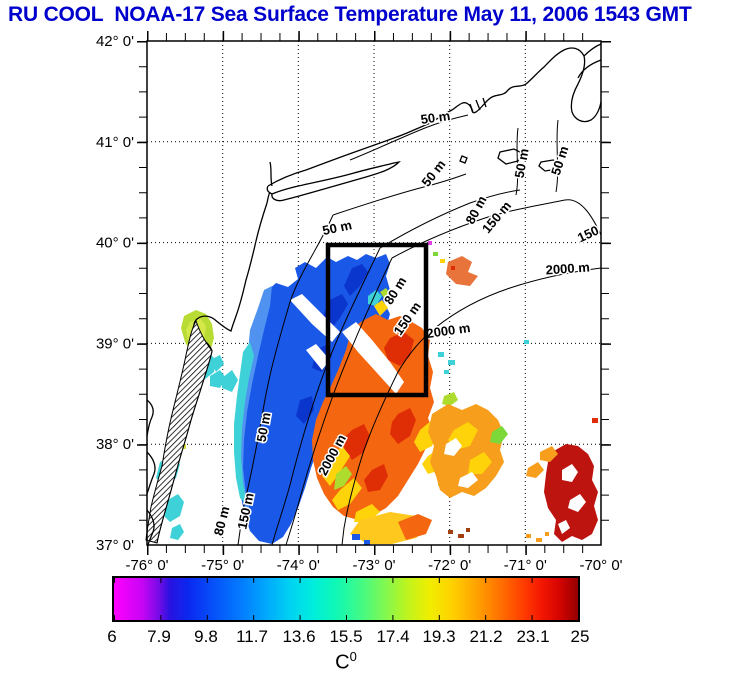 The height and width of the screenshot is (680, 736). I want to click on y-tick-label: 37° 0', so click(115, 545).